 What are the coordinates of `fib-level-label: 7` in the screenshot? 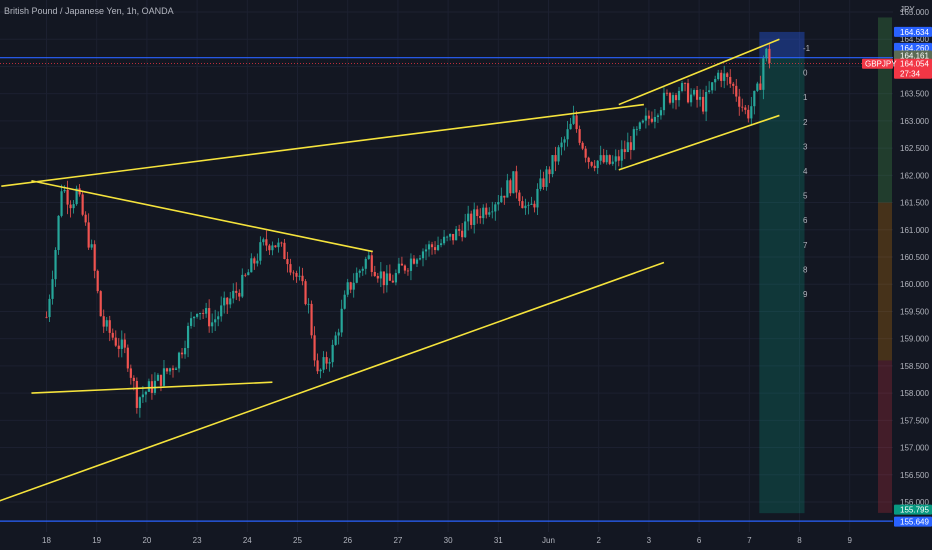 It's located at (805, 245).